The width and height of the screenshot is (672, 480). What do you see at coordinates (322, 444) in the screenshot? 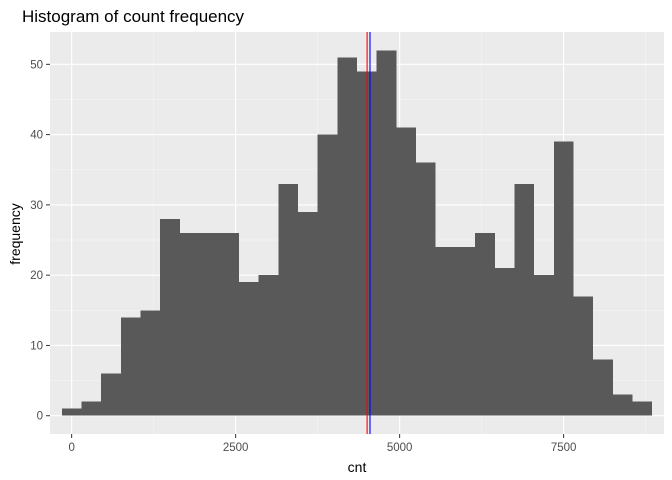
I see `x-axis-ticks: 0 2500 5000 7500` at bounding box center [322, 444].